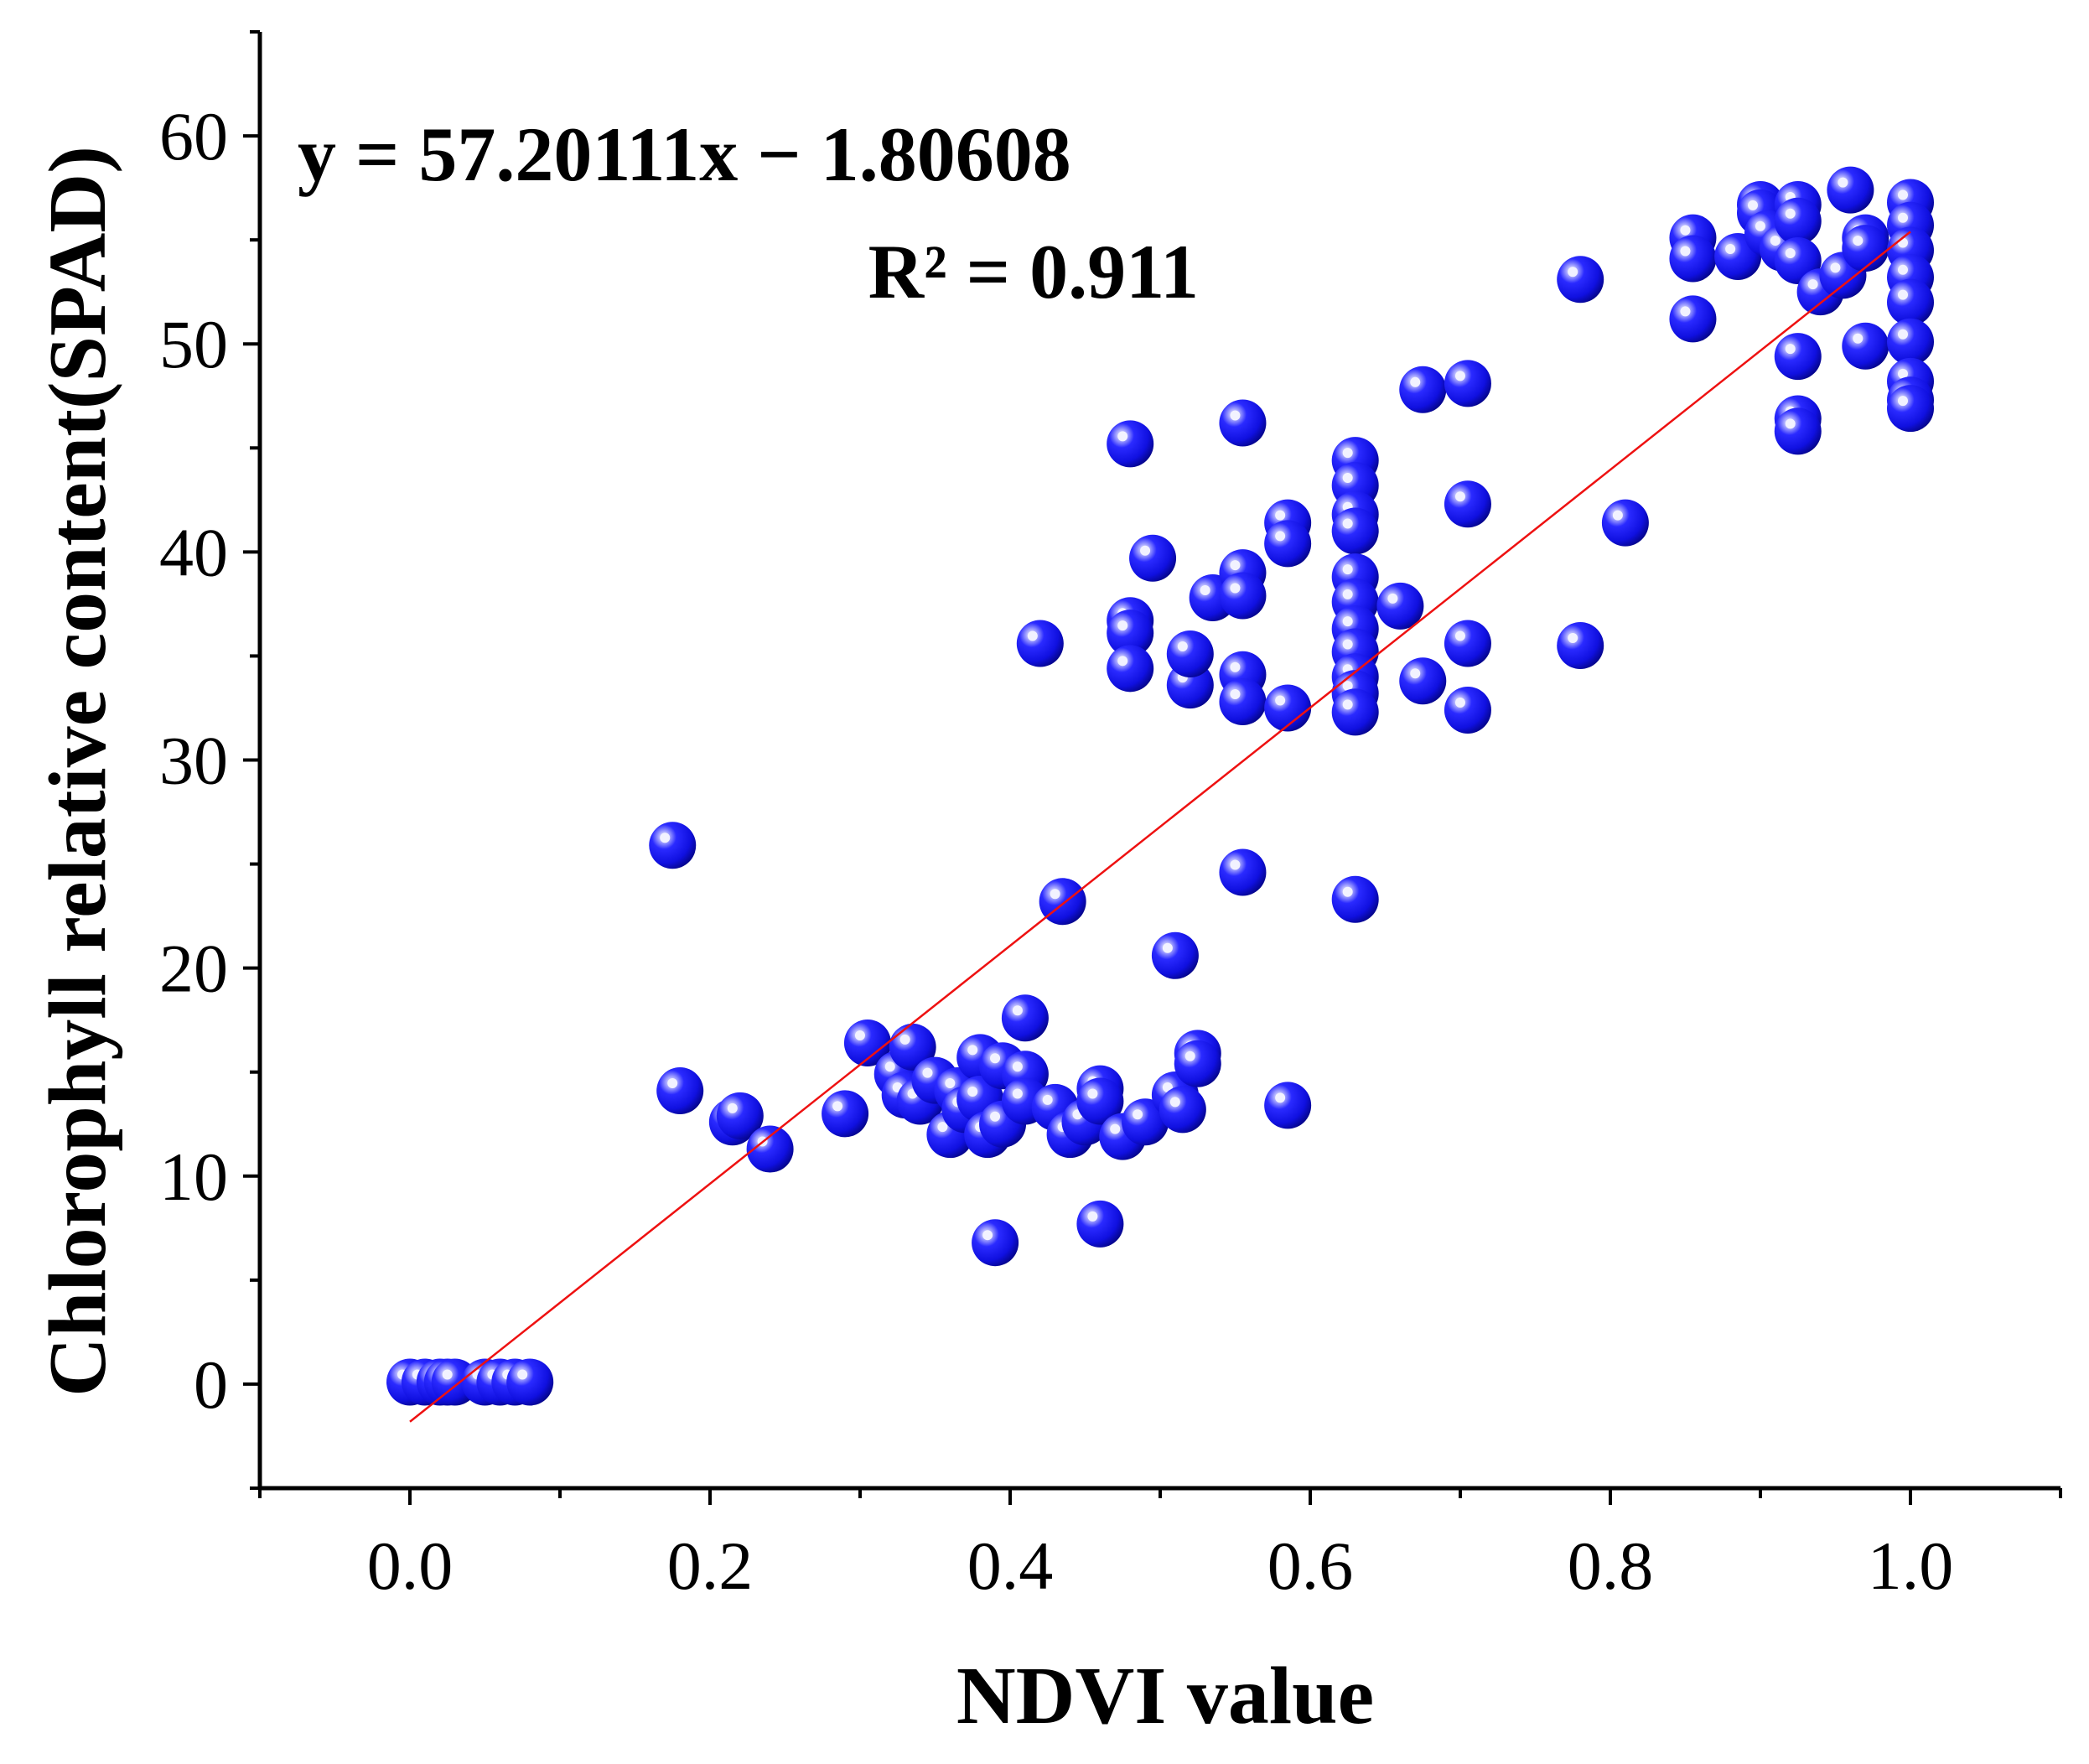 The width and height of the screenshot is (2089, 1764). What do you see at coordinates (78, 771) in the screenshot?
I see `y-axis-title: Chlorophyll relative content(SPAD)` at bounding box center [78, 771].